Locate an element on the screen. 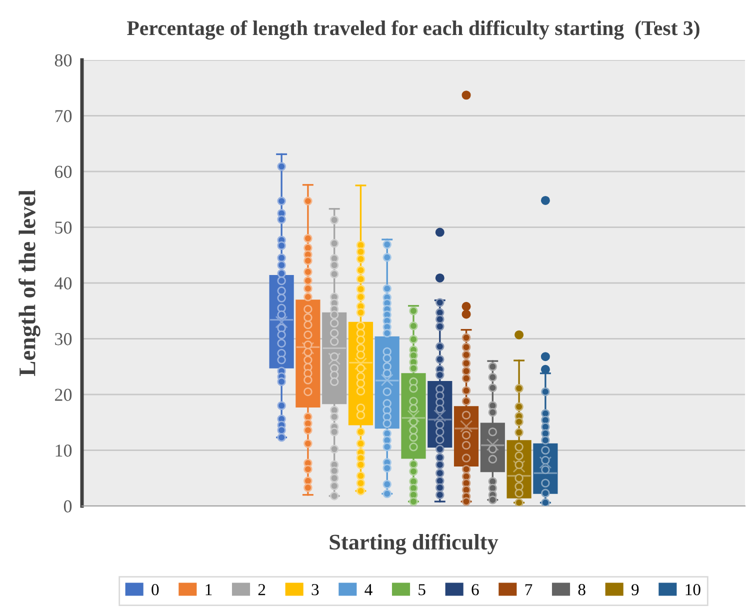 Image resolution: width=754 pixels, height=610 pixels. legend-label: 8 is located at coordinates (582, 590).